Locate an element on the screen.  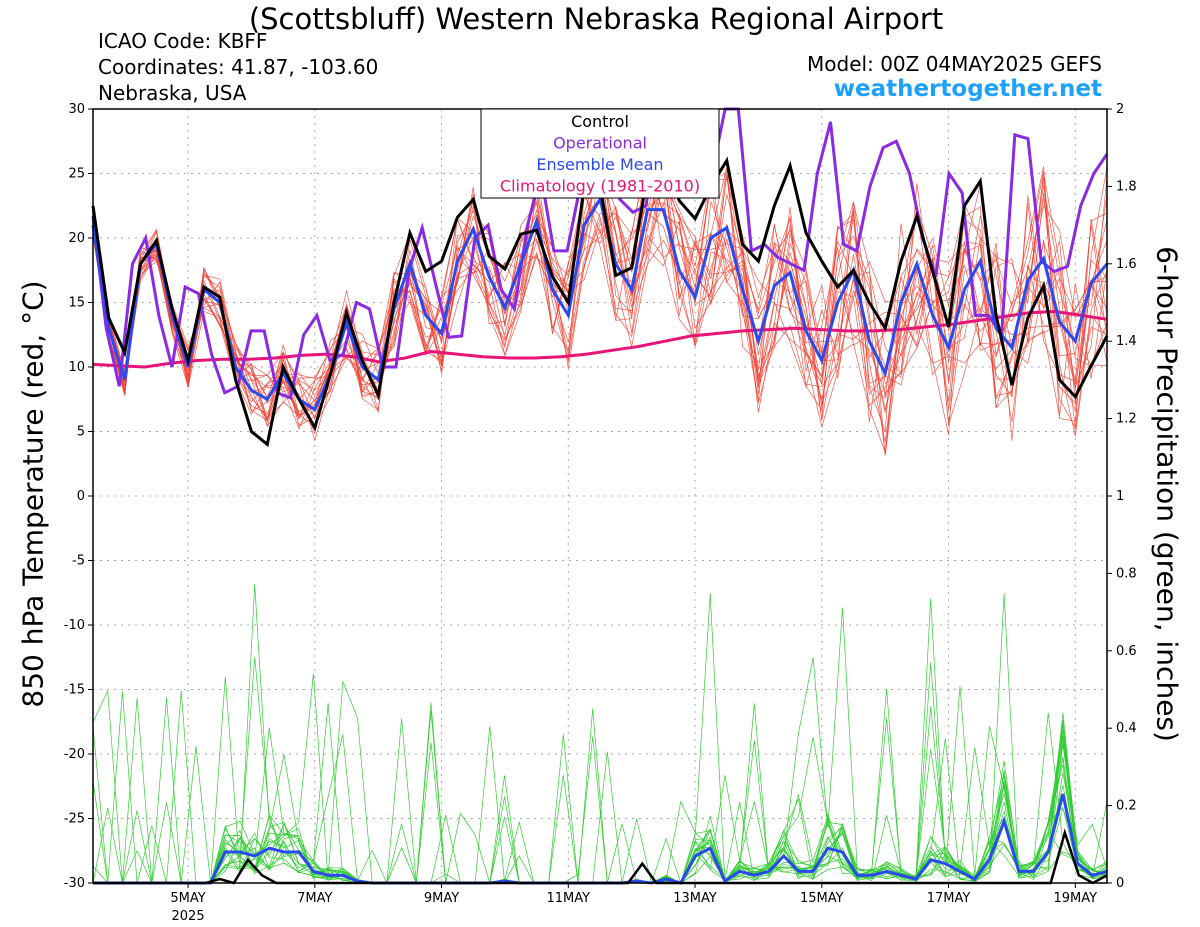
y-tick-label-right: 1.8 is located at coordinates (1126, 186).